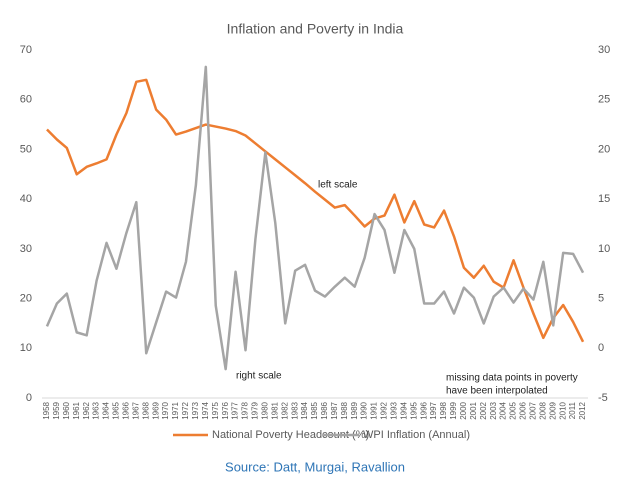  What do you see at coordinates (284, 410) in the screenshot?
I see `x-tick-label: 1982` at bounding box center [284, 410].